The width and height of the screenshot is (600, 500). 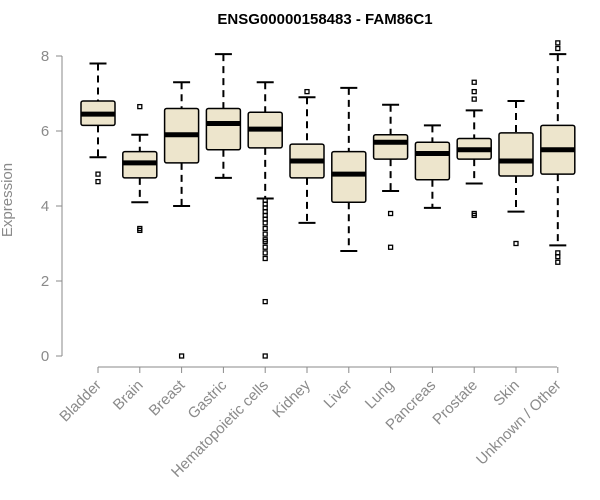 I want to click on y-tick-label: 4, so click(x=45, y=206).